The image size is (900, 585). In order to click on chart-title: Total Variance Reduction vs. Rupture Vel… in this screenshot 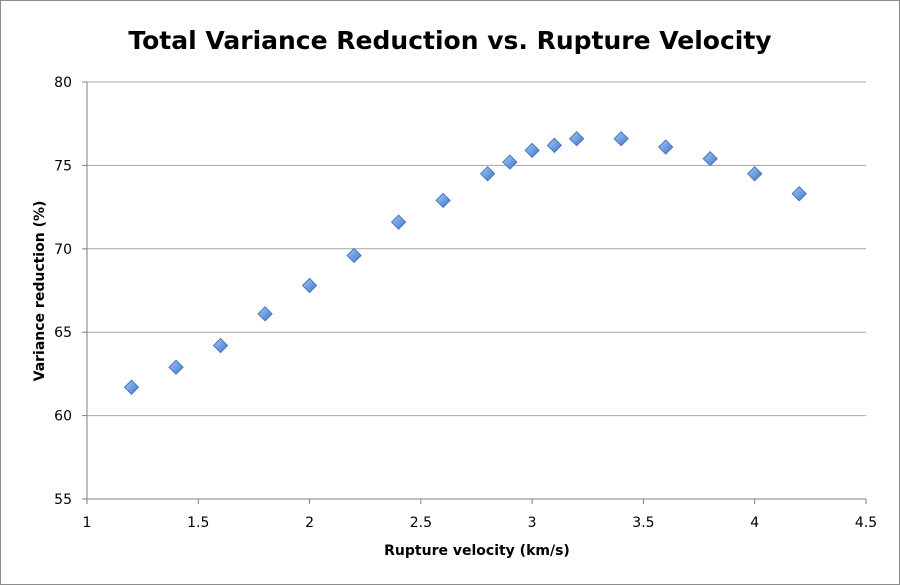, I will do `click(449, 40)`.